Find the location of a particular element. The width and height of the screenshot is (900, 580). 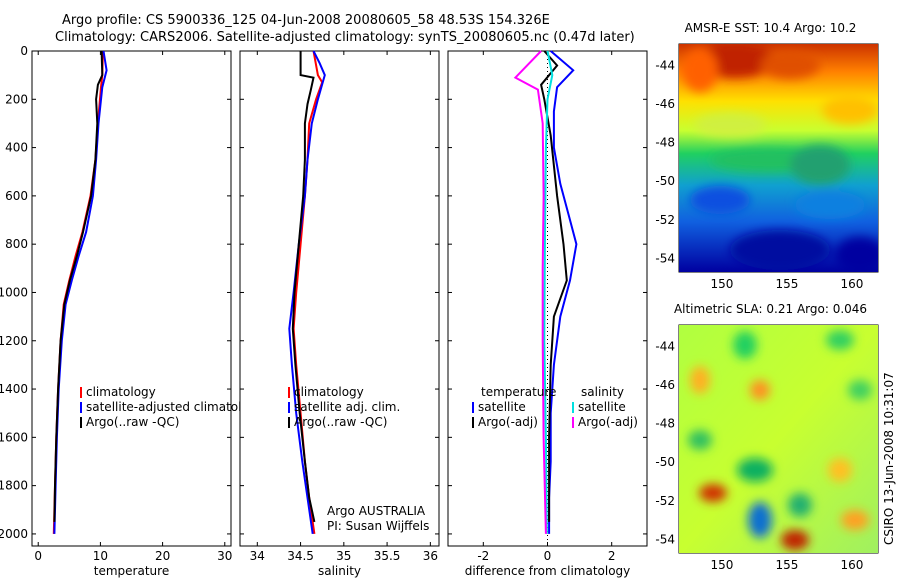

salinity-legend-label: climatology is located at coordinates (329, 392).